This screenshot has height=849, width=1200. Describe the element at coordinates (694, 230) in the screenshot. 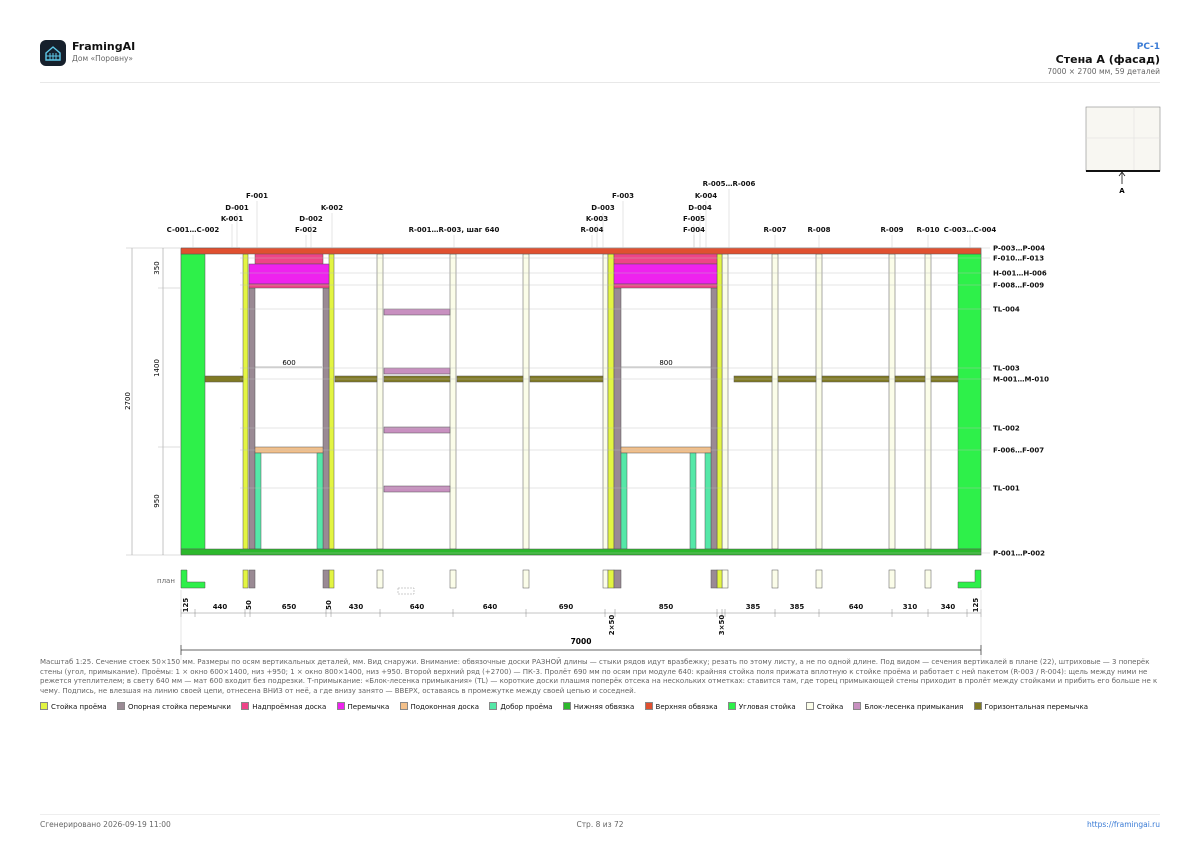

I see `callout-top-label: F-004` at that location.